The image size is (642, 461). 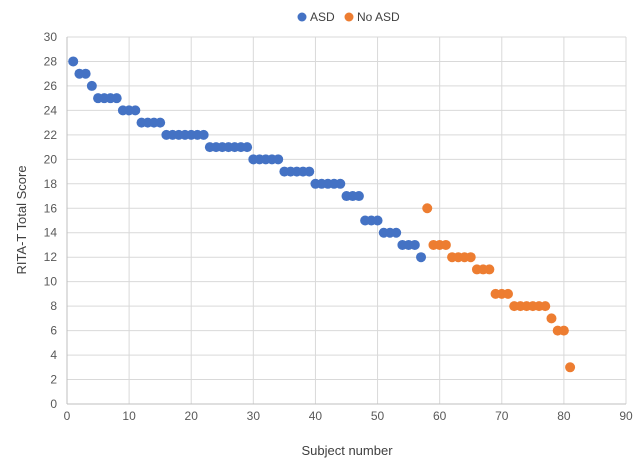 I want to click on y-tick-label: 20, so click(x=51, y=159).